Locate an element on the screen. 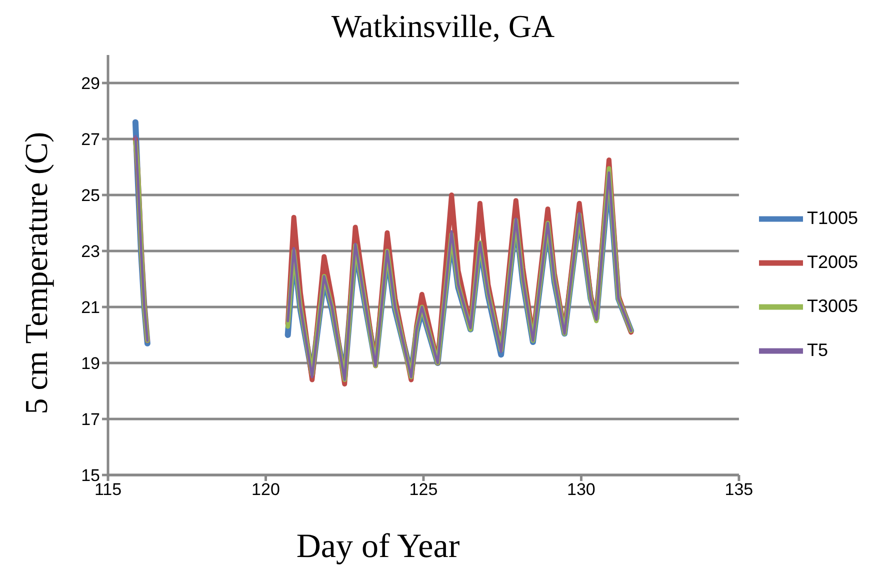 The height and width of the screenshot is (582, 886). y-tick-label: 29 is located at coordinates (90, 84).